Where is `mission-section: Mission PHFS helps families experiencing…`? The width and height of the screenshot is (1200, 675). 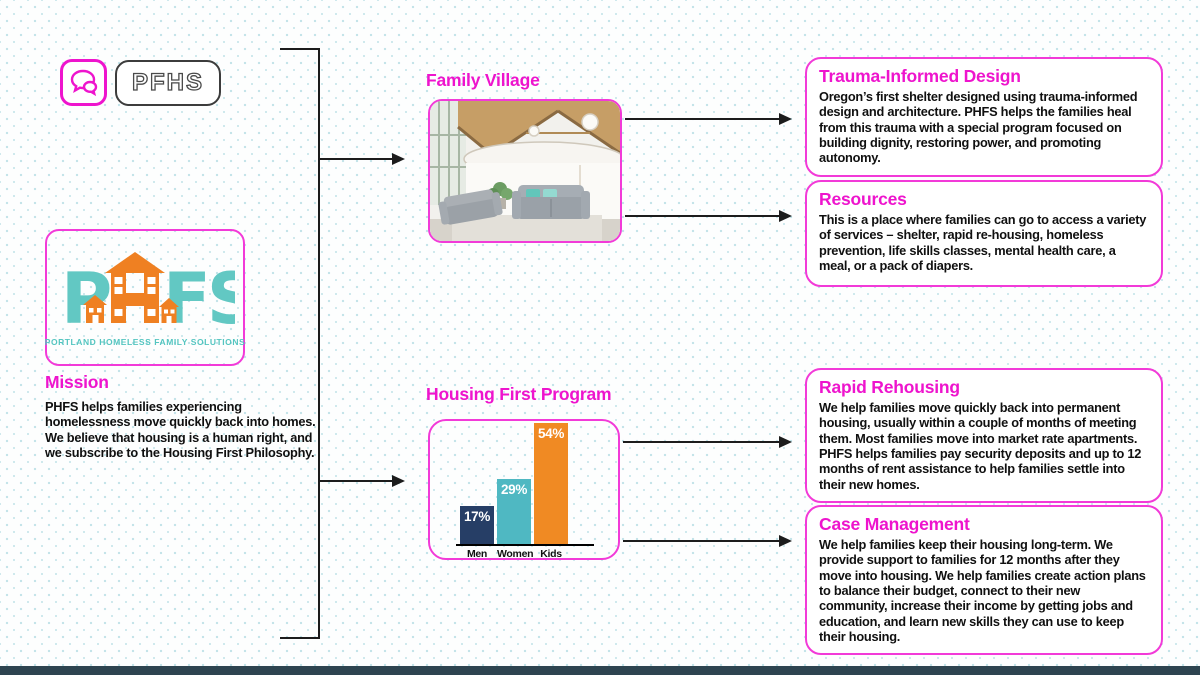
mission-section: Mission PHFS helps families experiencing… is located at coordinates (186, 416).